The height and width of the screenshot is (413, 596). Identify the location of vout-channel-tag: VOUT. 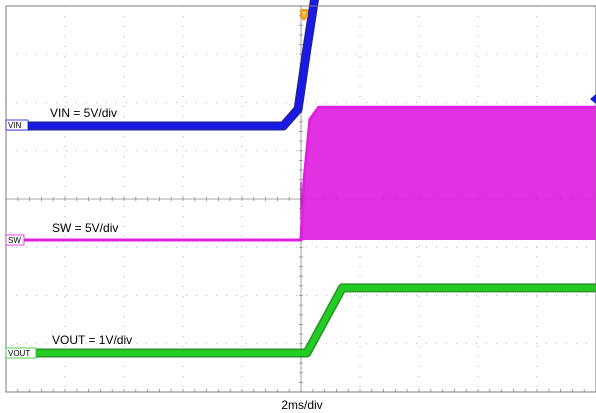
(21, 353).